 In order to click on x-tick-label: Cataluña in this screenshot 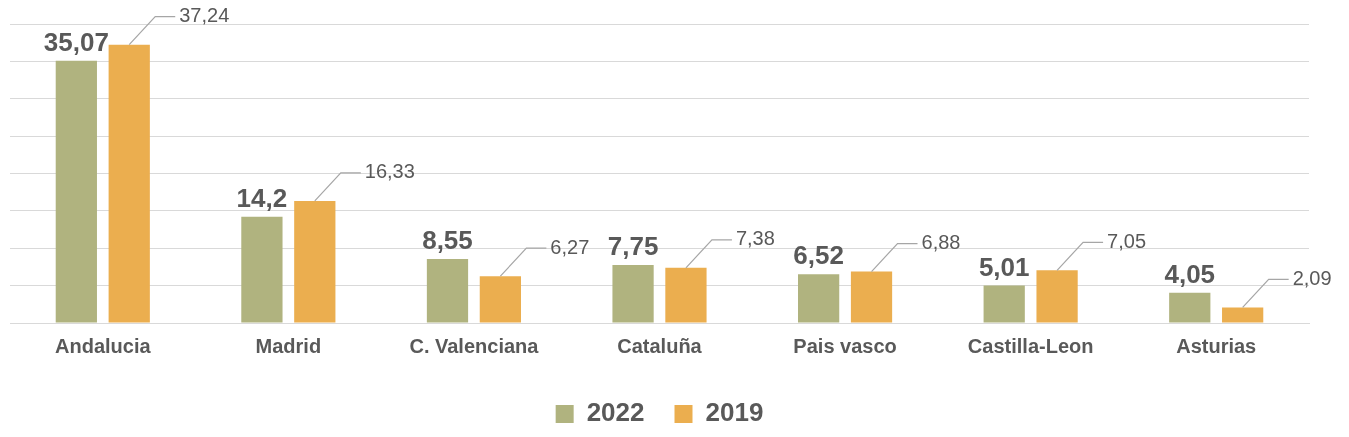, I will do `click(660, 345)`.